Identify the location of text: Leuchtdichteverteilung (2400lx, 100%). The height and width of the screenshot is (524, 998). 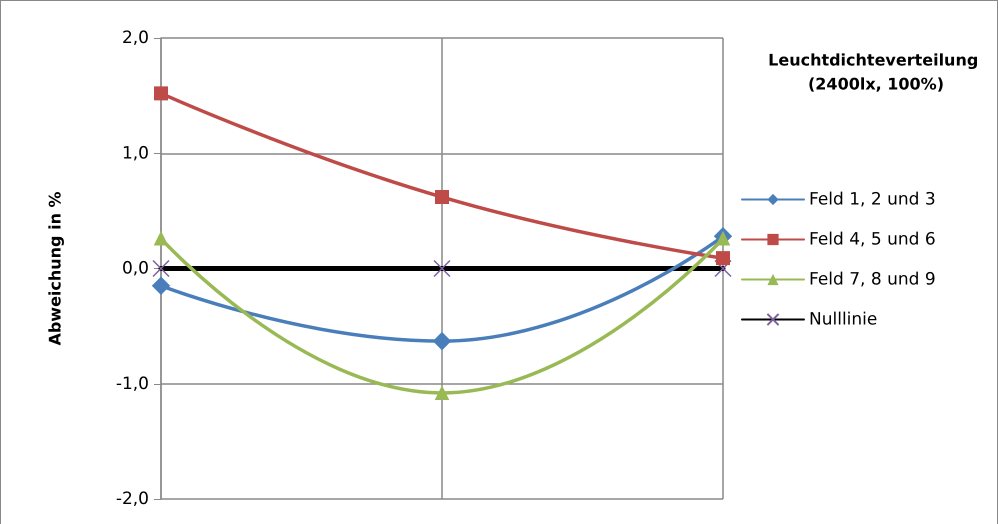
(876, 72).